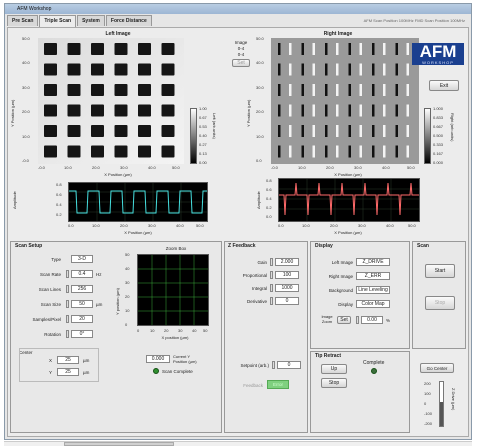 The height and width of the screenshot is (447, 477). I want to click on tab-force-distance: Force Distance, so click(128, 20).